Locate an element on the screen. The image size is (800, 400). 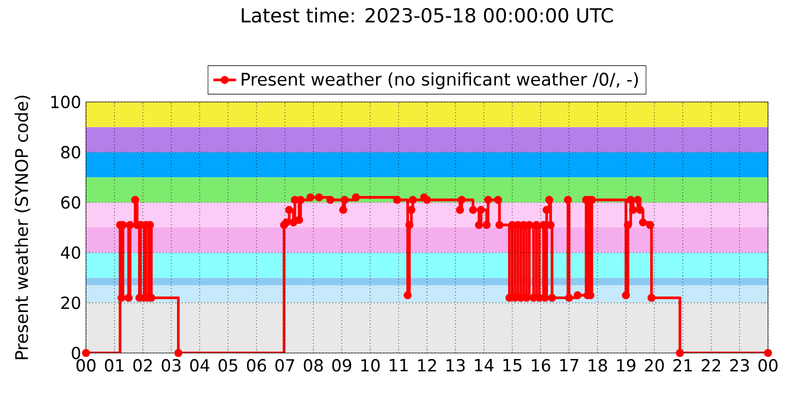
x-tick-label: 15 is located at coordinates (512, 365).